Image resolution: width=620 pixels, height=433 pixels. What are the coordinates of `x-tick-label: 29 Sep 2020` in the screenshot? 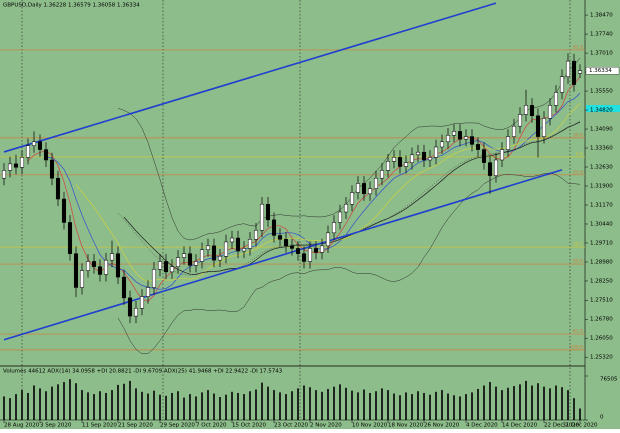 It's located at (177, 426).